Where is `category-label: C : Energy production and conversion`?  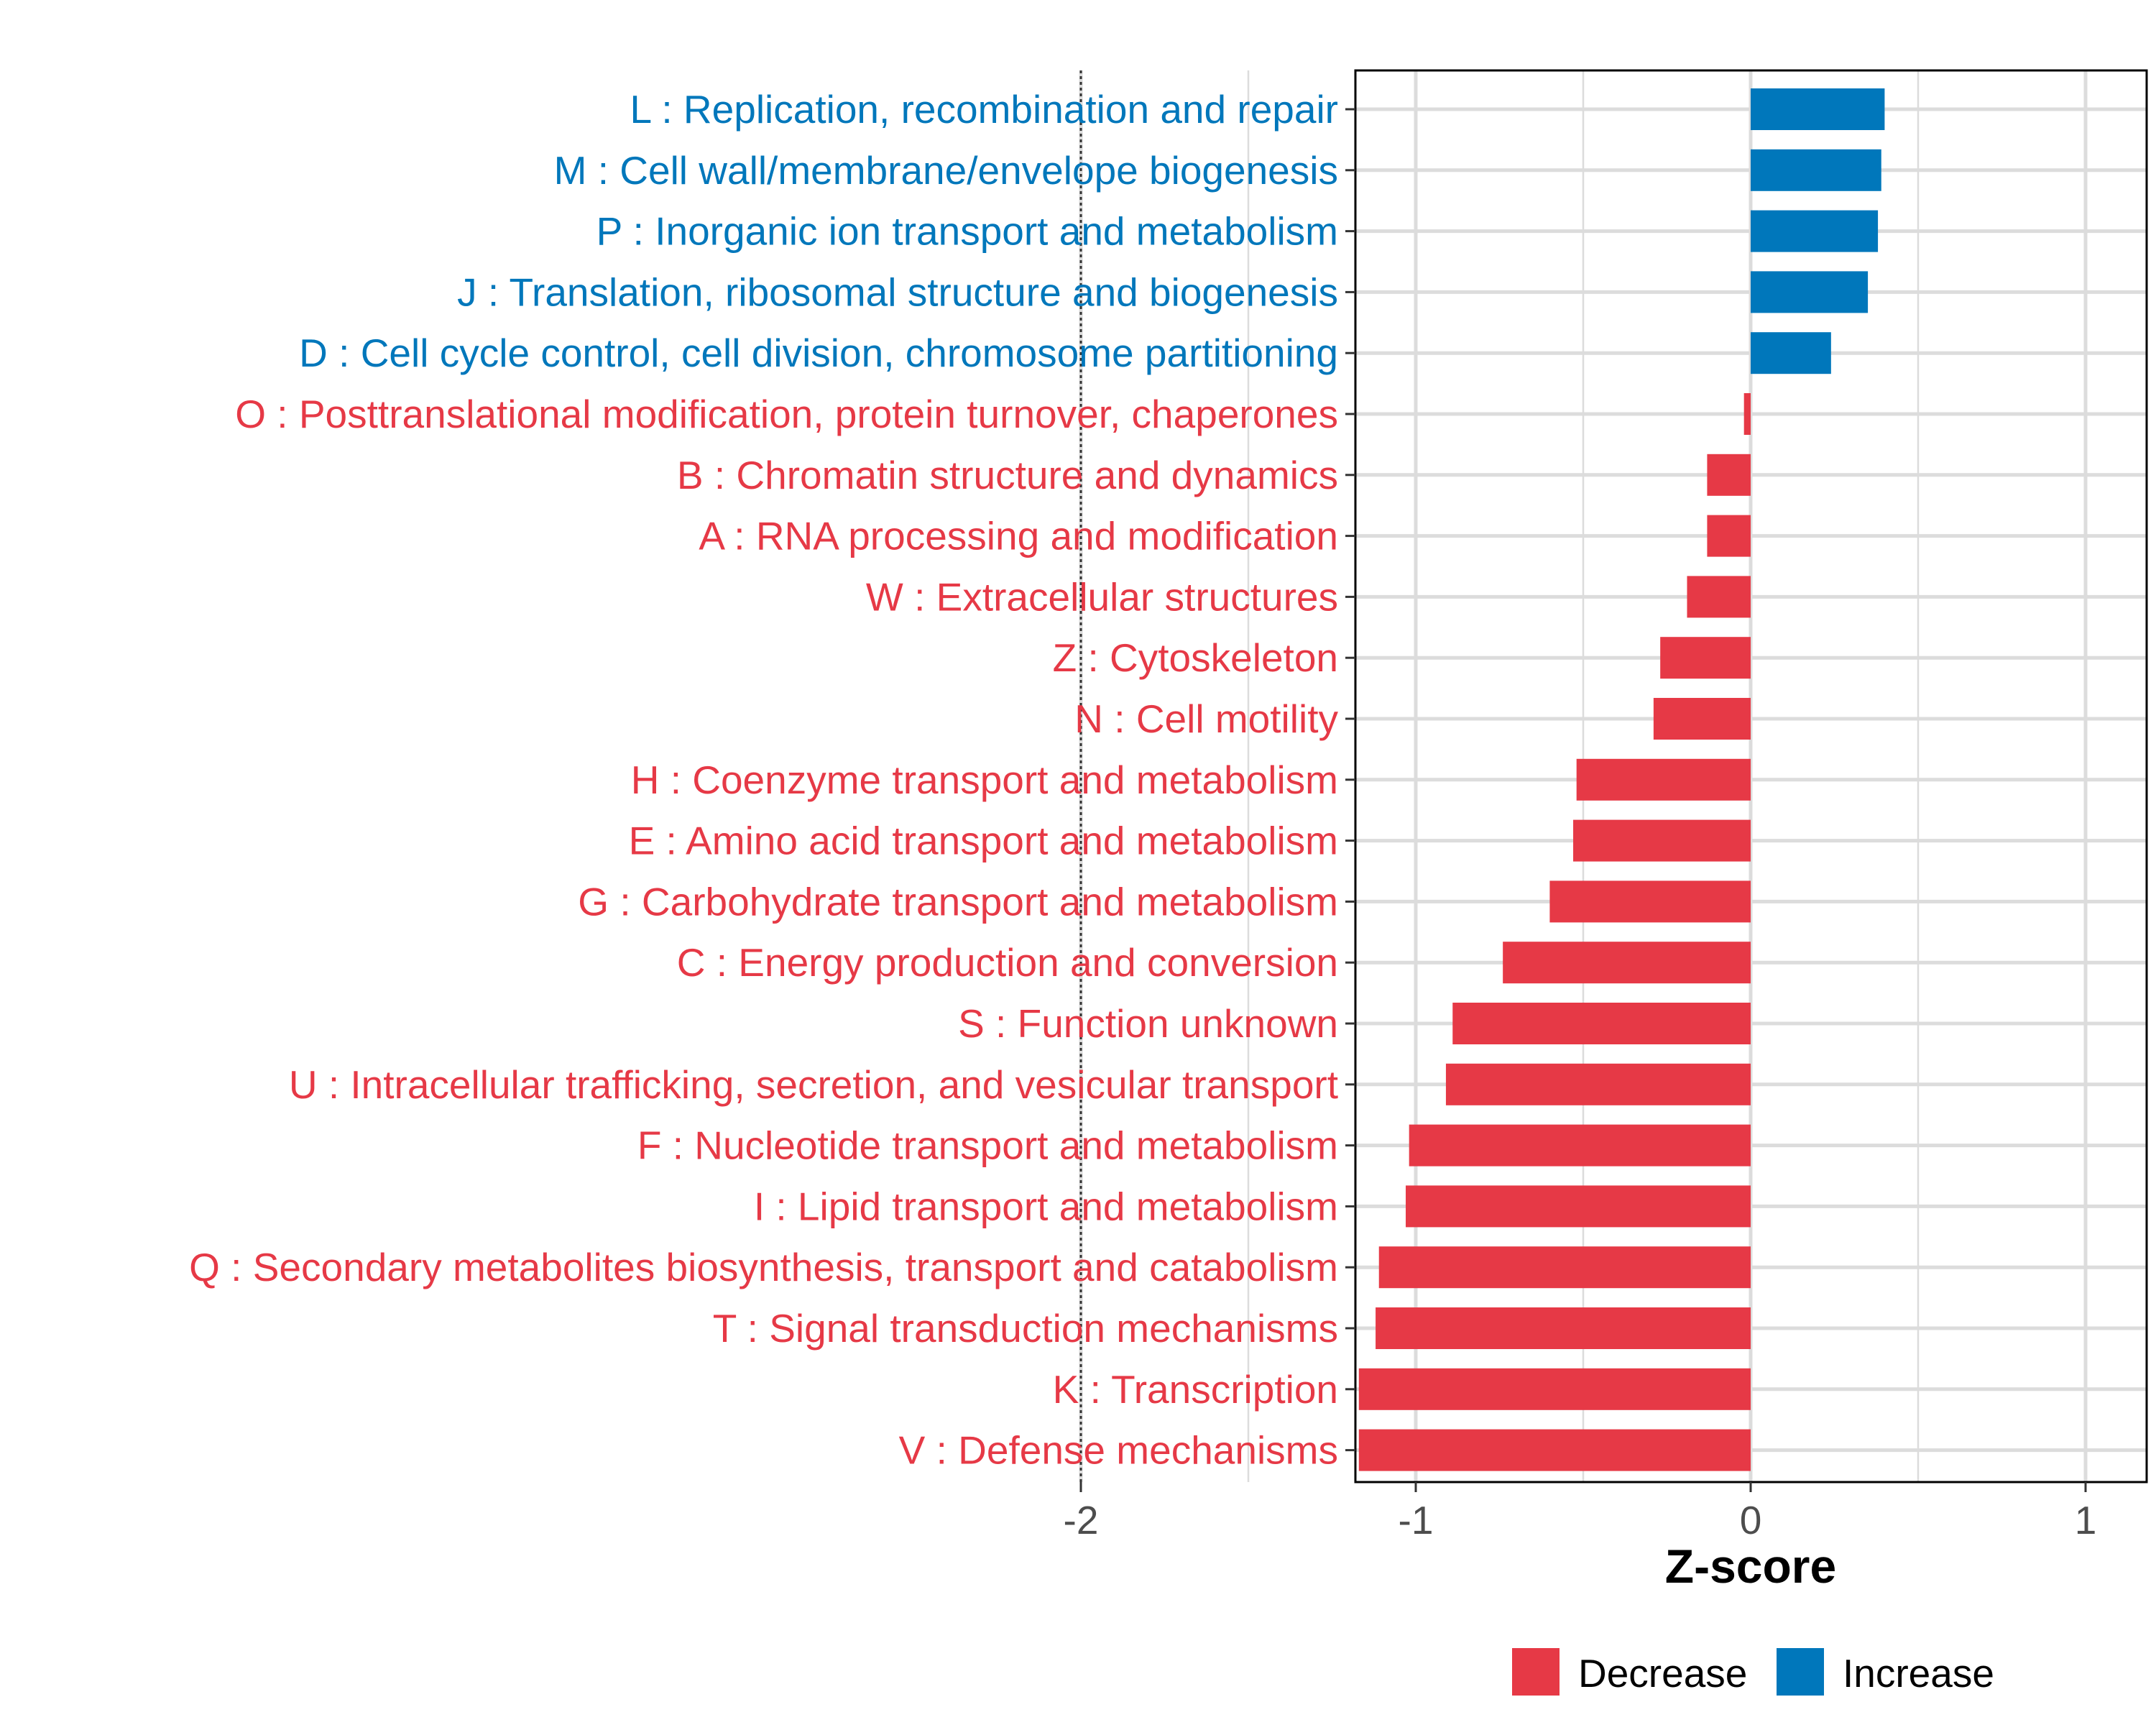 category-label: C : Energy production and conversion is located at coordinates (1007, 962).